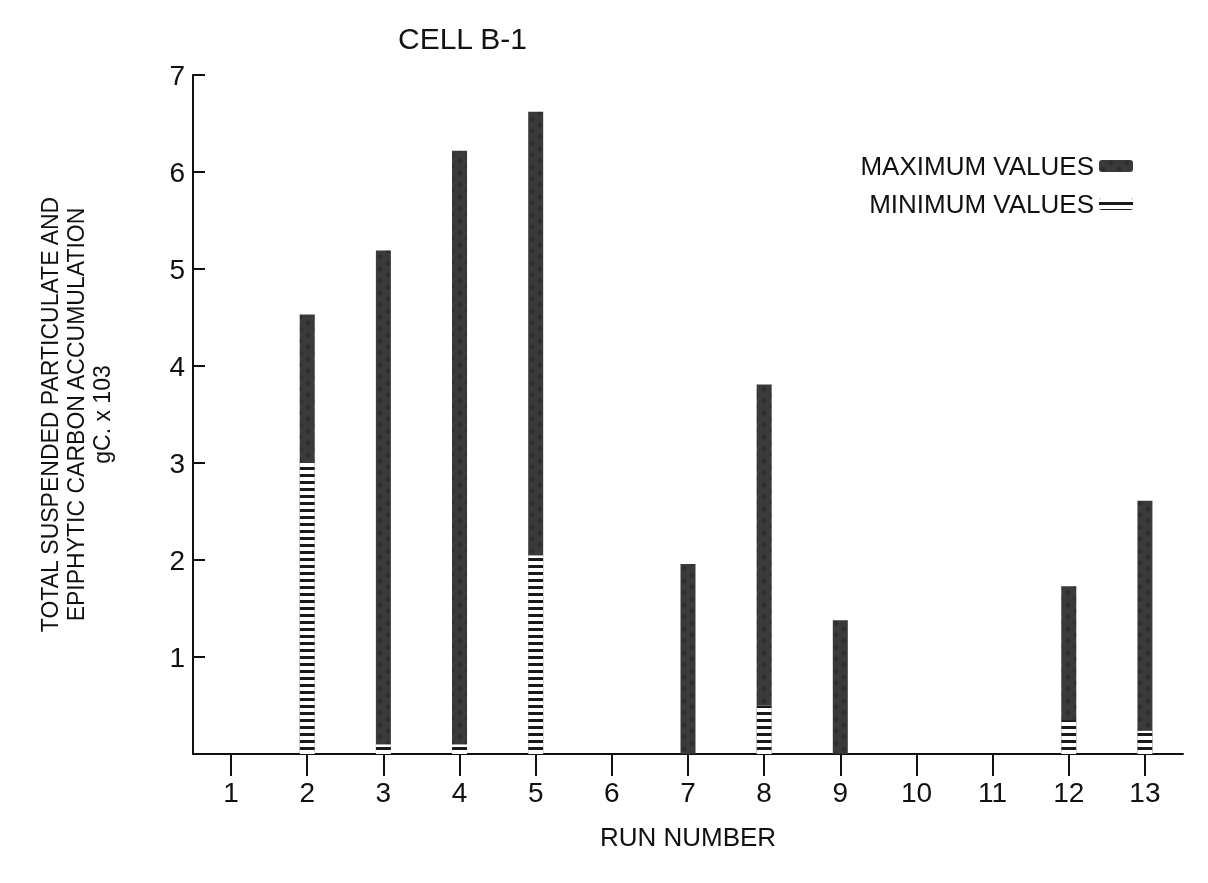  I want to click on x-tick-label: 9, so click(840, 792).